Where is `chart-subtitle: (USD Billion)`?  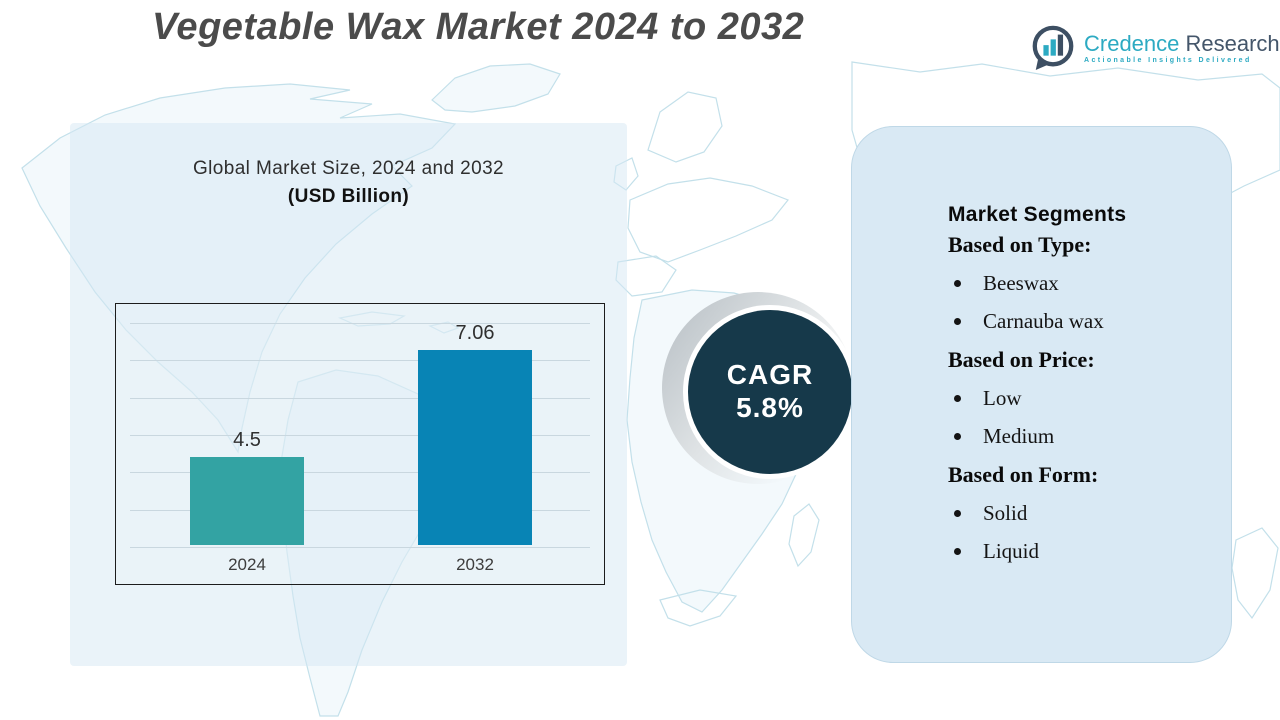
chart-subtitle: (USD Billion) is located at coordinates (348, 196).